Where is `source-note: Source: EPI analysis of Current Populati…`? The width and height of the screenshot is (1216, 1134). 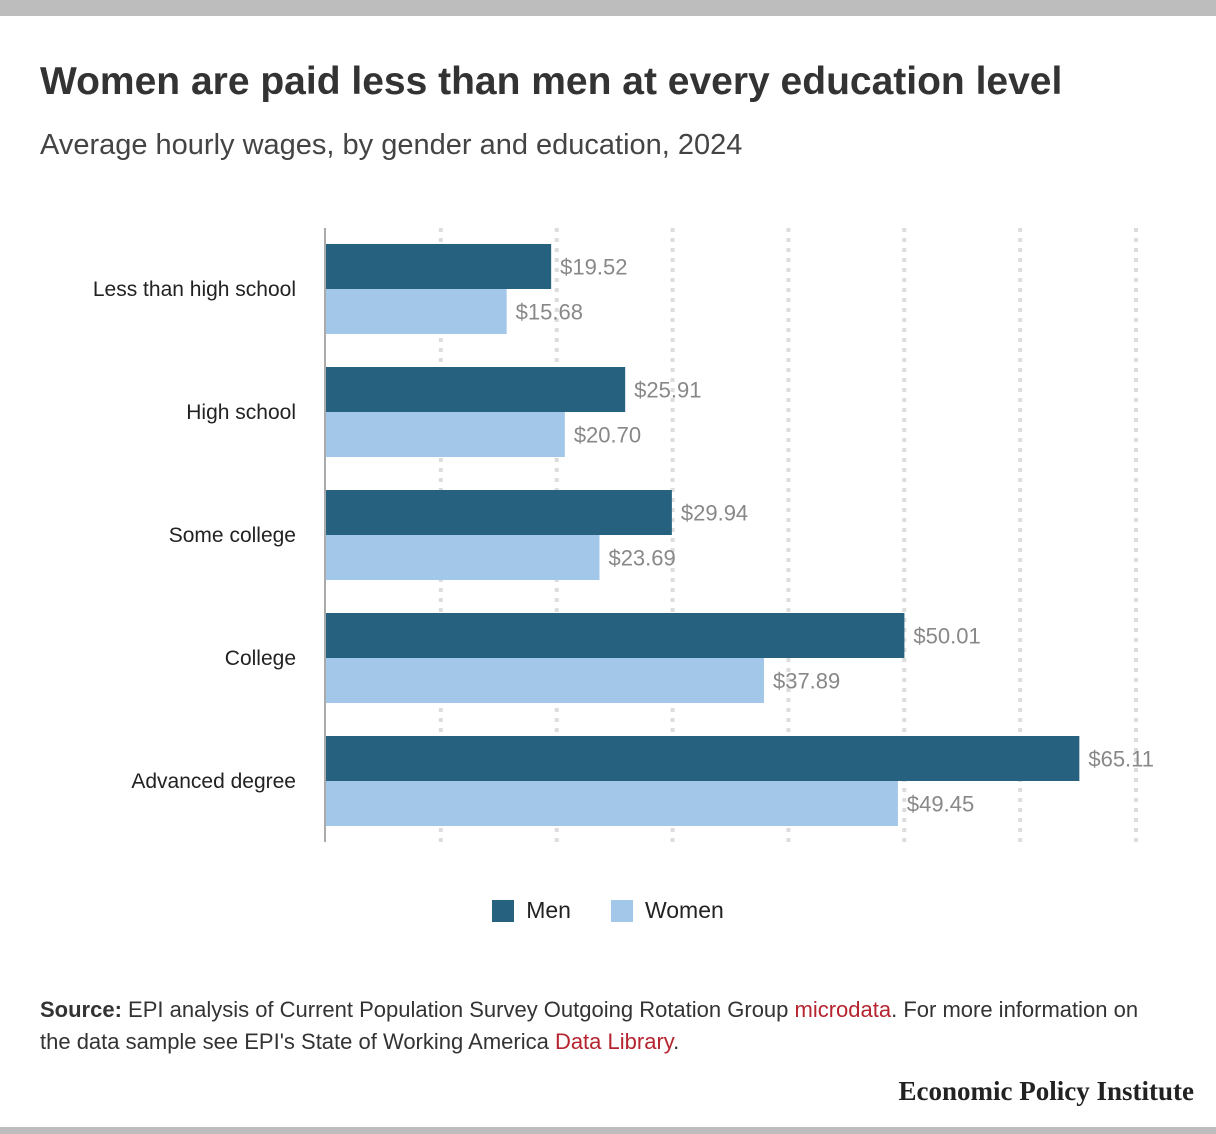 source-note: Source: EPI analysis of Current Populati… is located at coordinates (600, 1026).